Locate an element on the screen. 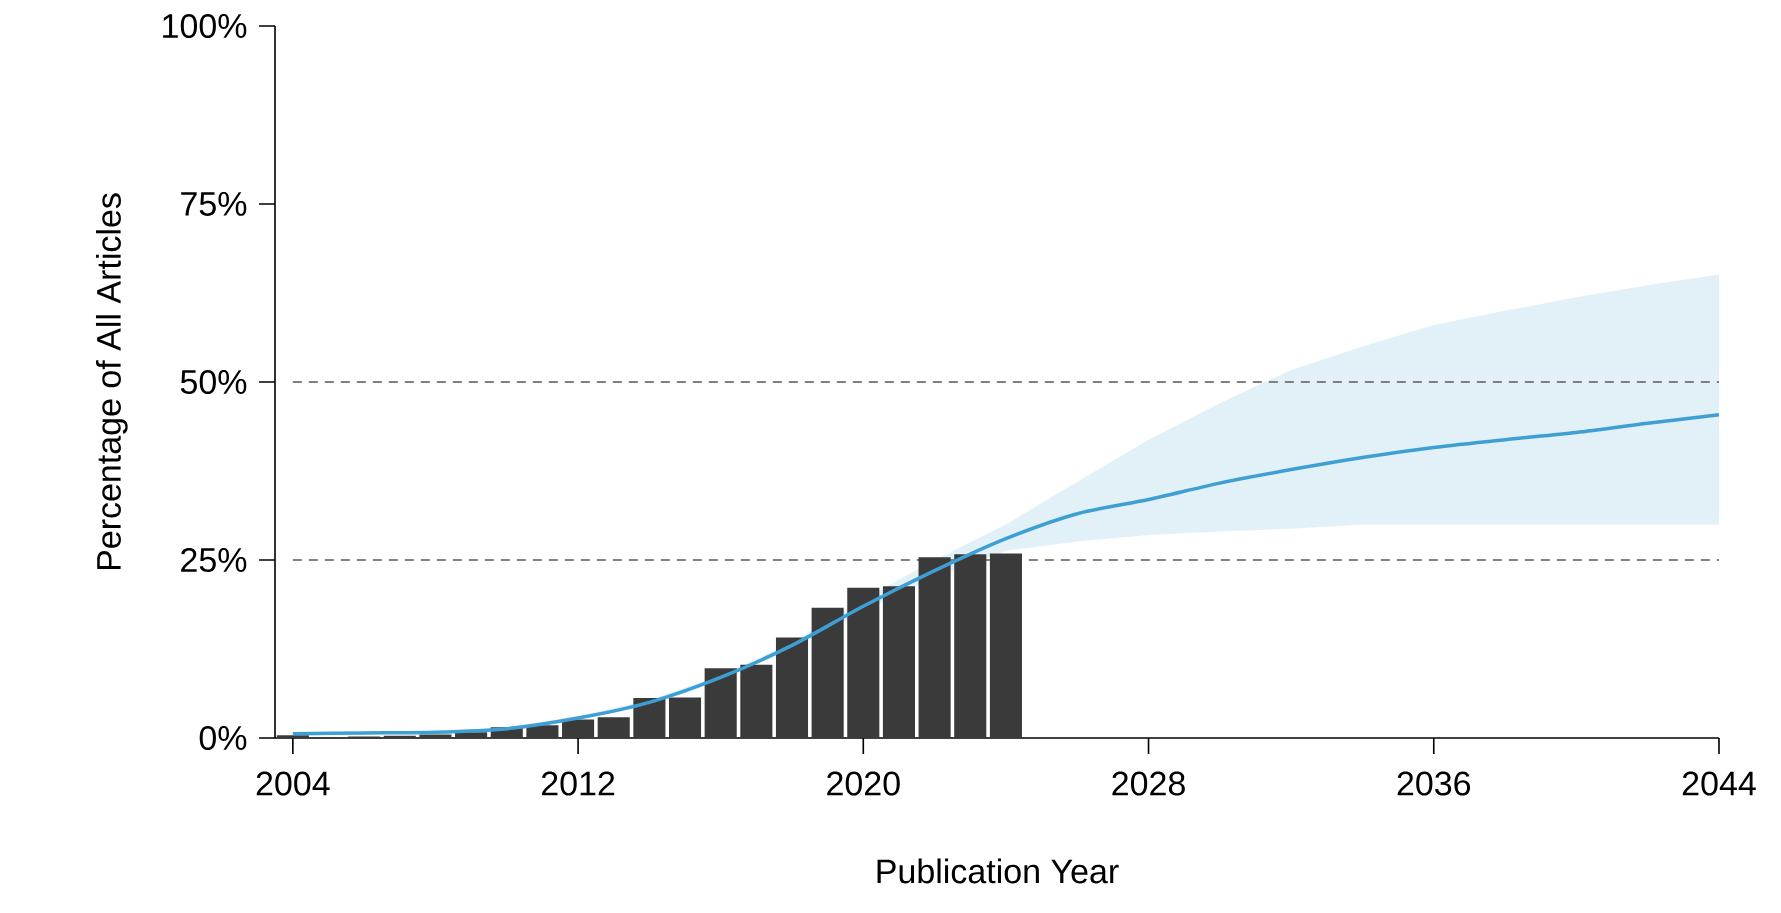 The width and height of the screenshot is (1781, 913). x-axis-title: Publication Year is located at coordinates (998, 871).